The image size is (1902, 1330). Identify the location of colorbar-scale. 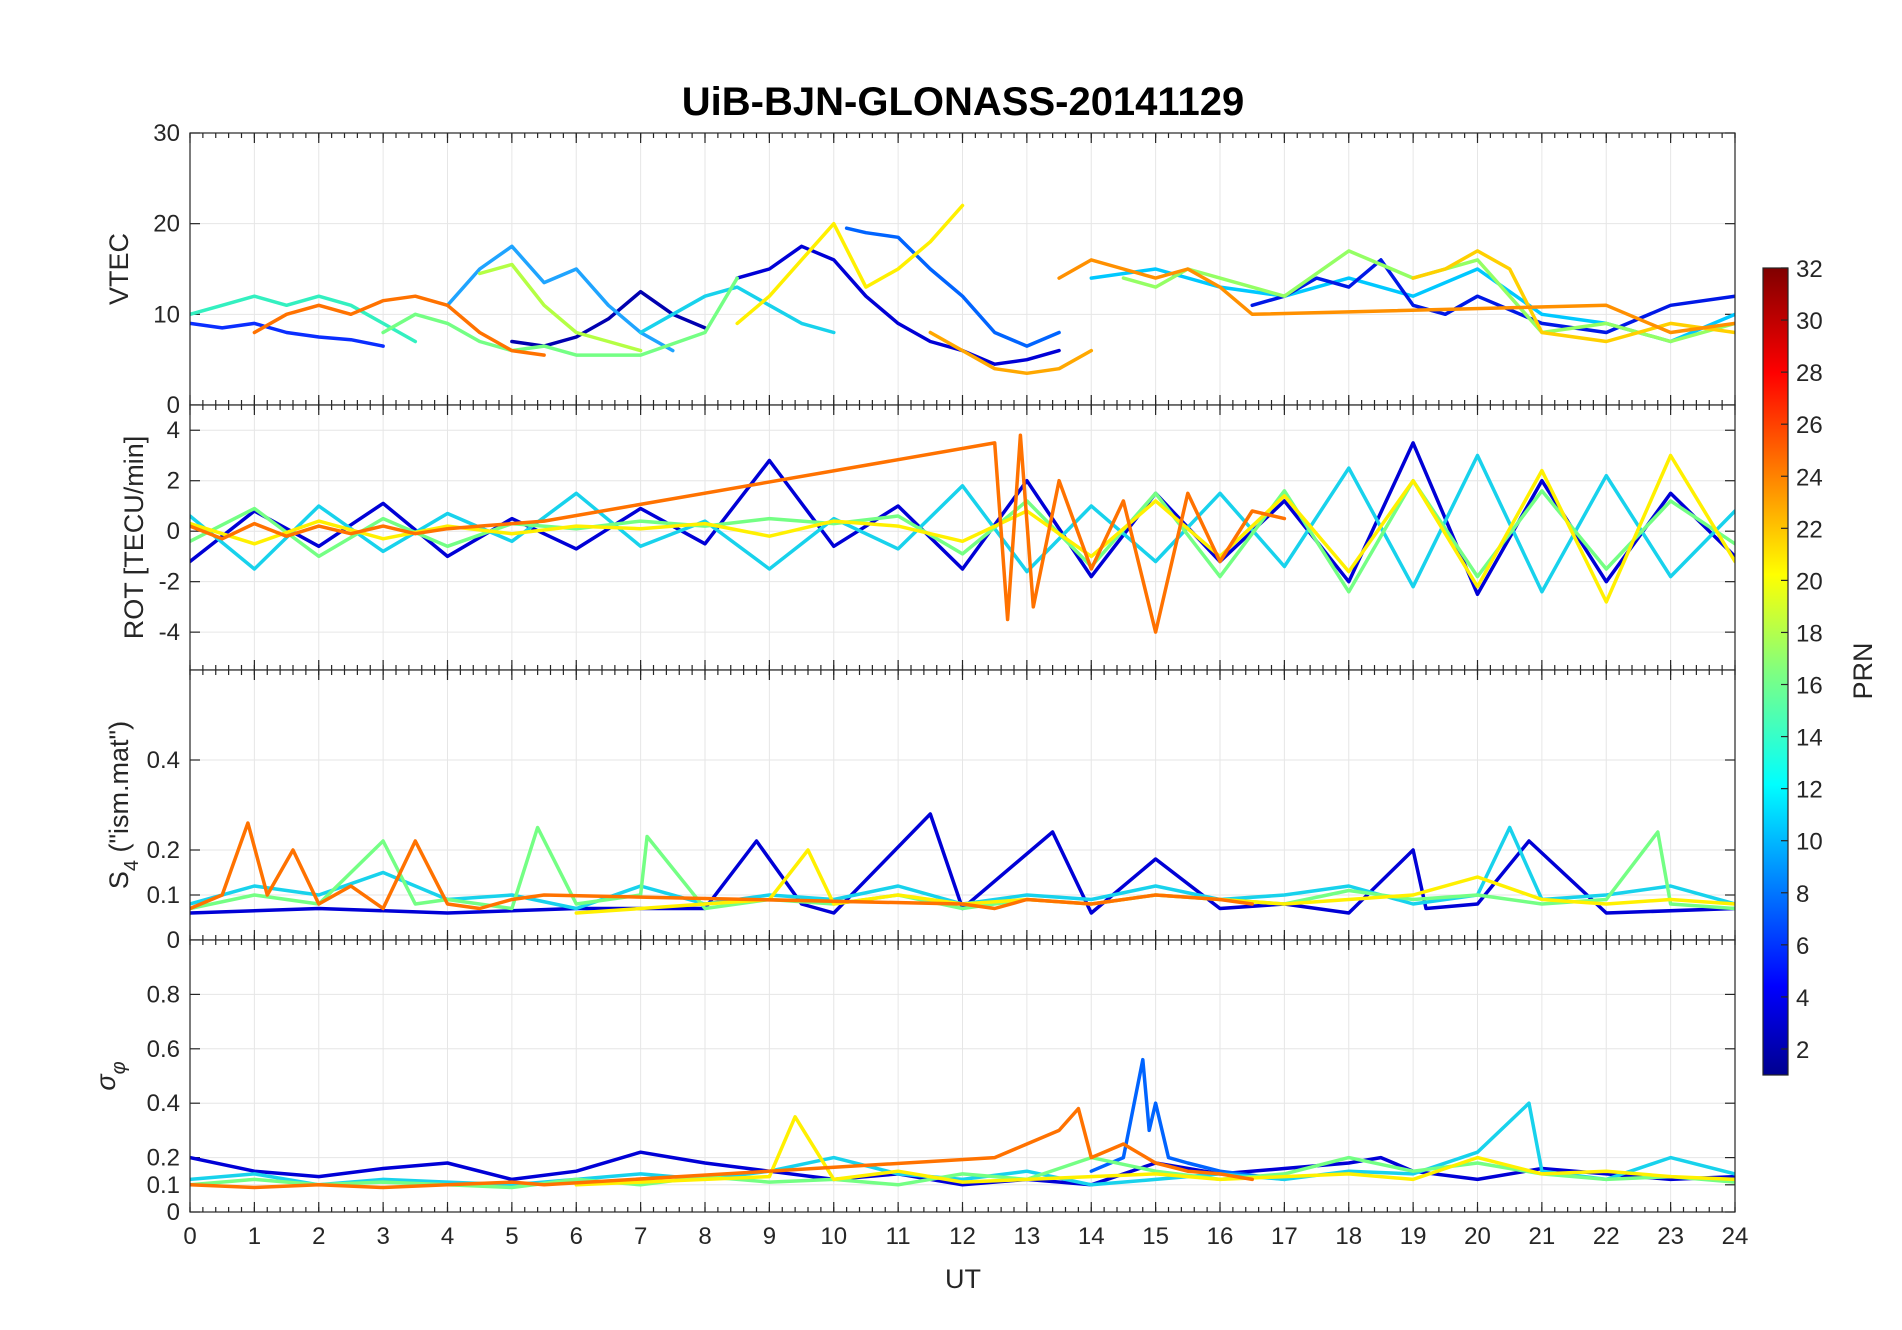
(1775, 671).